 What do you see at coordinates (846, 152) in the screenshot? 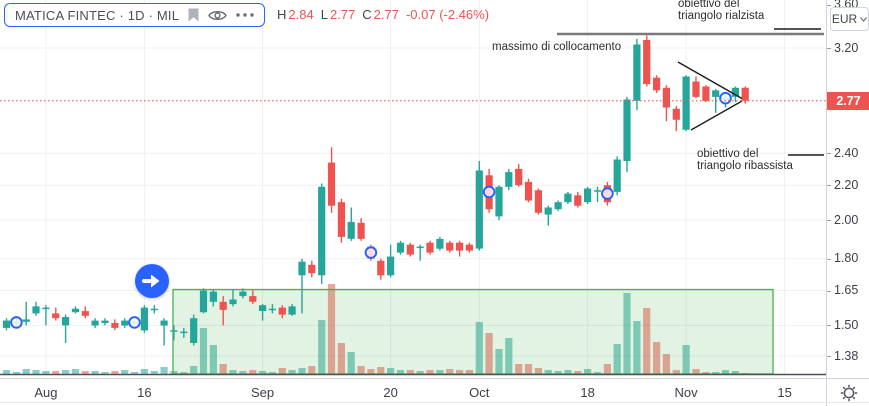
I see `price-axis-label: 2.40` at bounding box center [846, 152].